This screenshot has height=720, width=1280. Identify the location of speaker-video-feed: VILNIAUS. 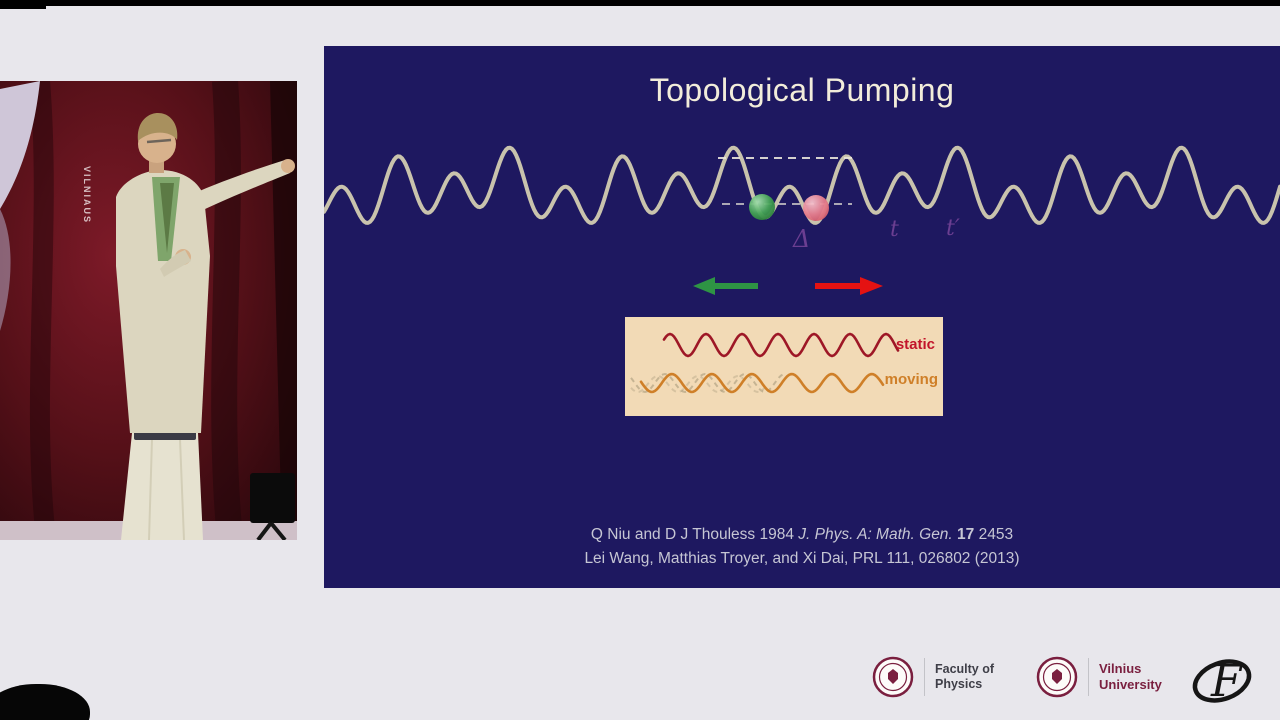
(148, 310).